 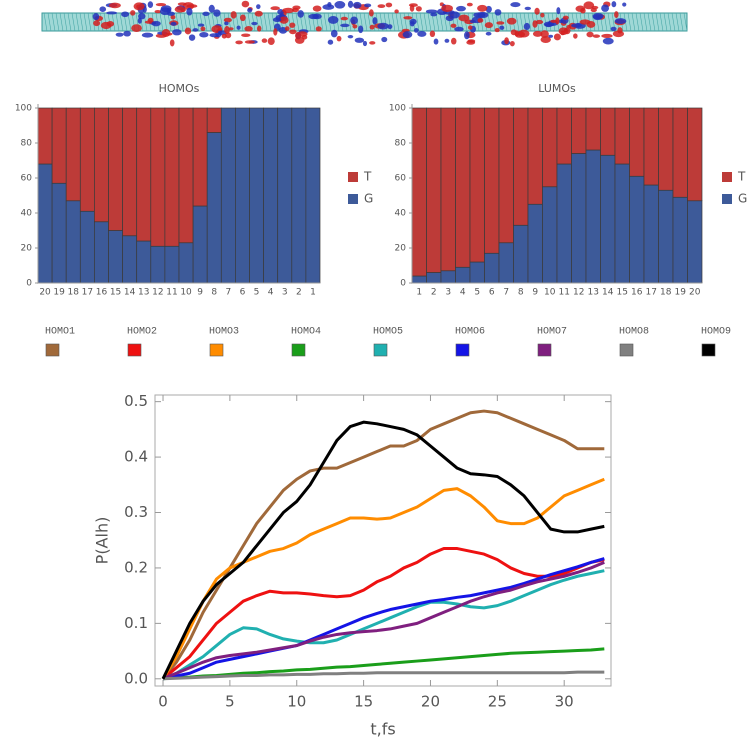 I want to click on x-tick-label: 10, so click(x=296, y=702).